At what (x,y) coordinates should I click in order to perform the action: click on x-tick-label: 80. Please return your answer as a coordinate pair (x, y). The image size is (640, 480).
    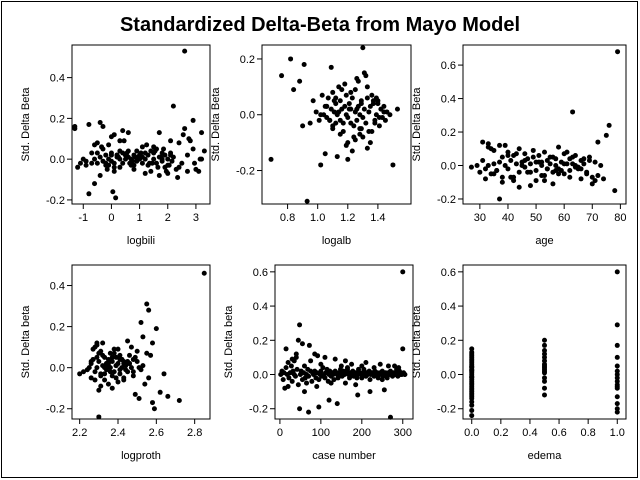
    Looking at the image, I should click on (620, 218).